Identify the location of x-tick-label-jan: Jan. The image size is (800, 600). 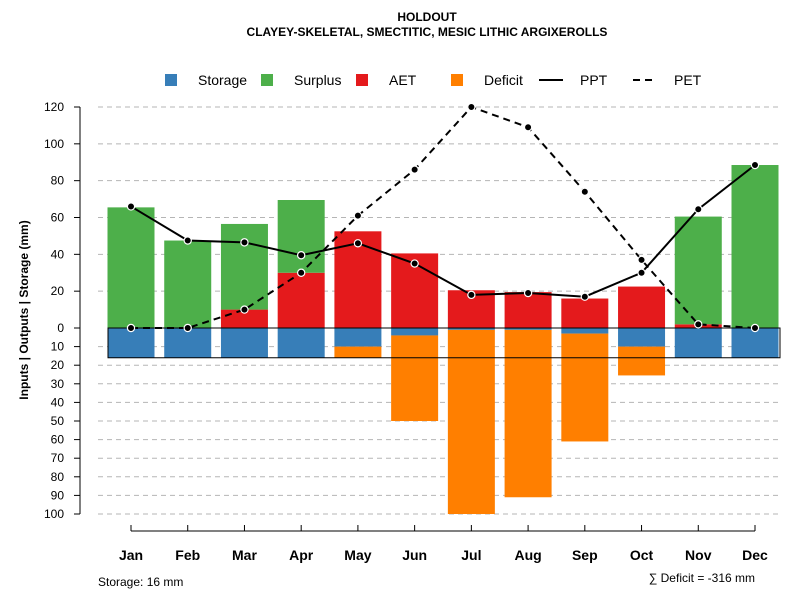
(131, 555).